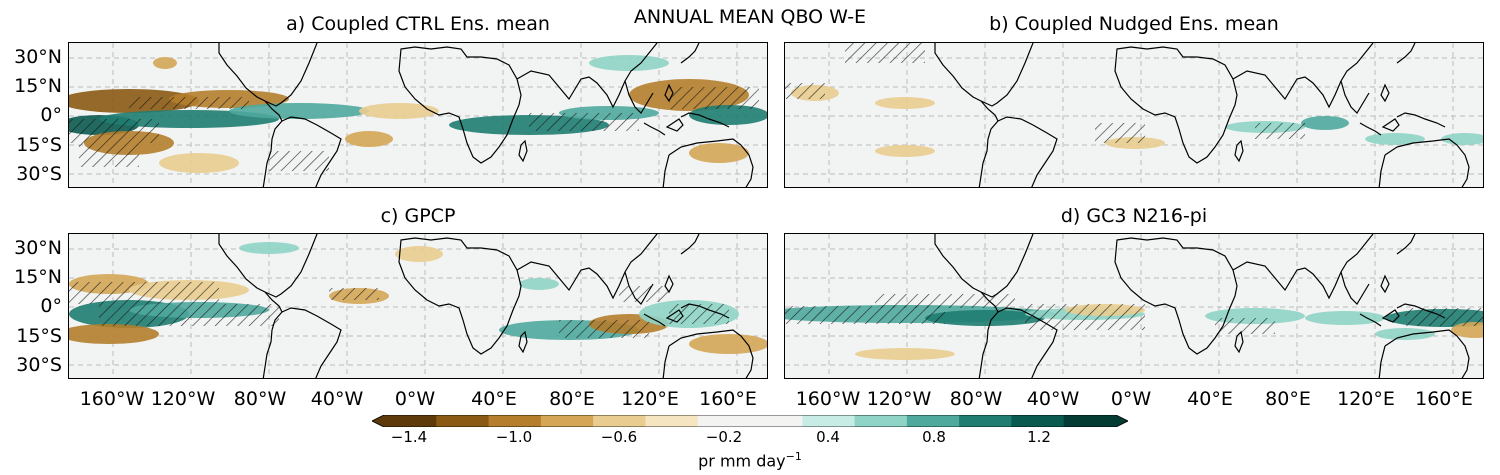  I want to click on pd-coast-philippines, so click(1385, 284).